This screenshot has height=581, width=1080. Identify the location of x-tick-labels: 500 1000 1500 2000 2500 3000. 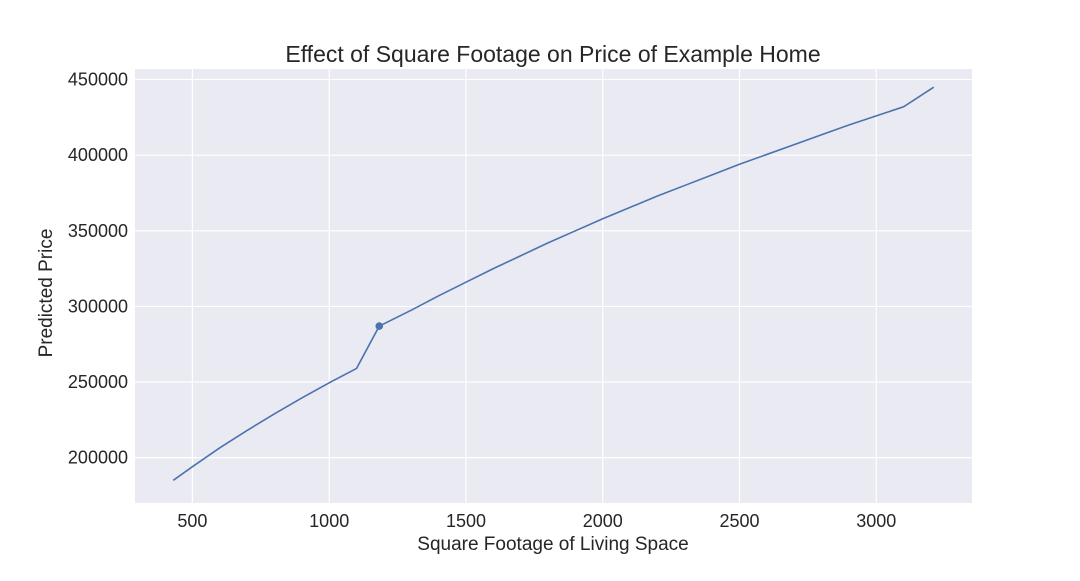
(536, 521).